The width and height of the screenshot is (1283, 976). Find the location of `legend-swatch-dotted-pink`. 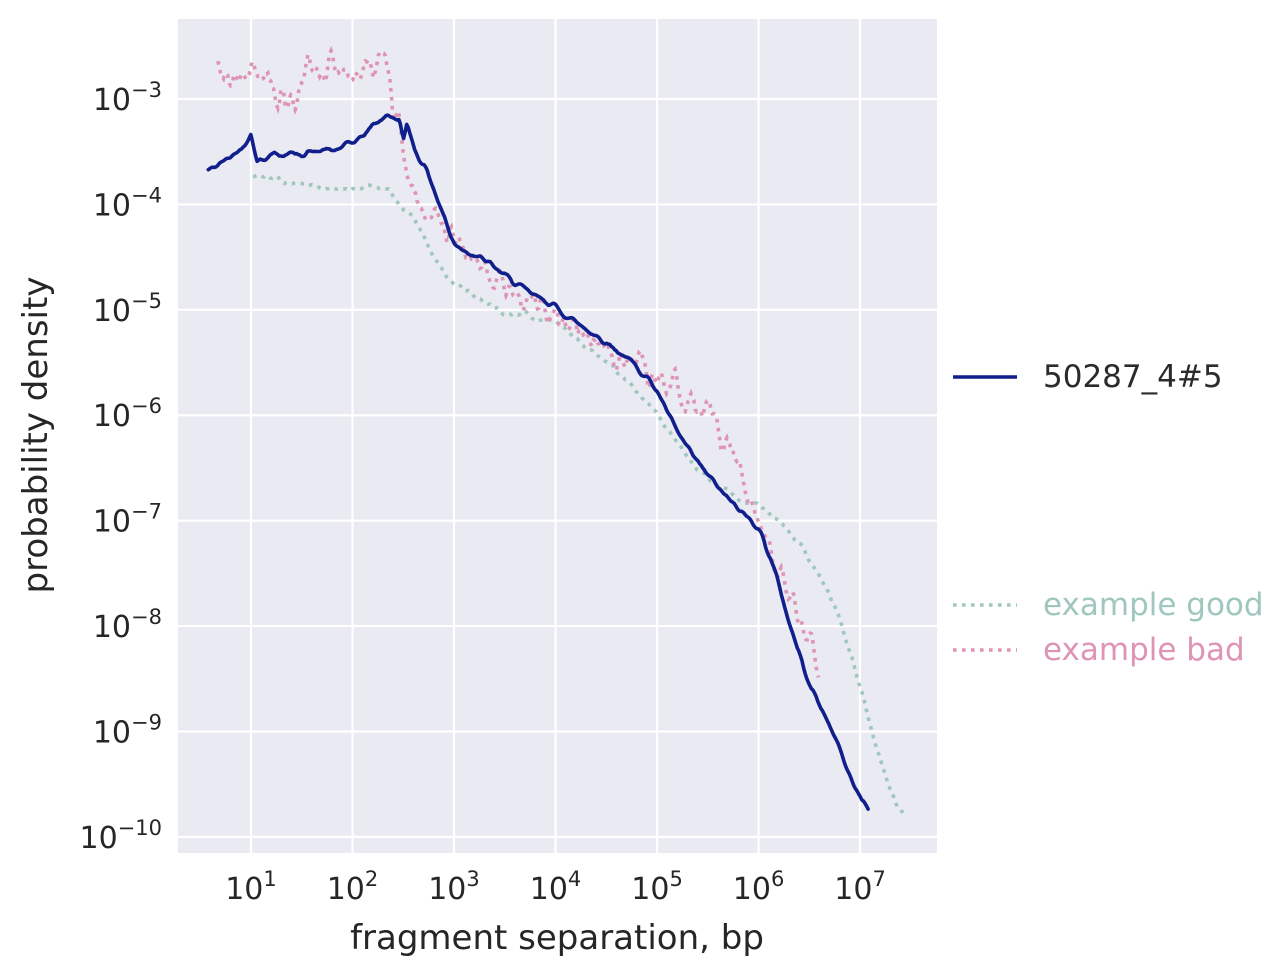

legend-swatch-dotted-pink is located at coordinates (985, 650).